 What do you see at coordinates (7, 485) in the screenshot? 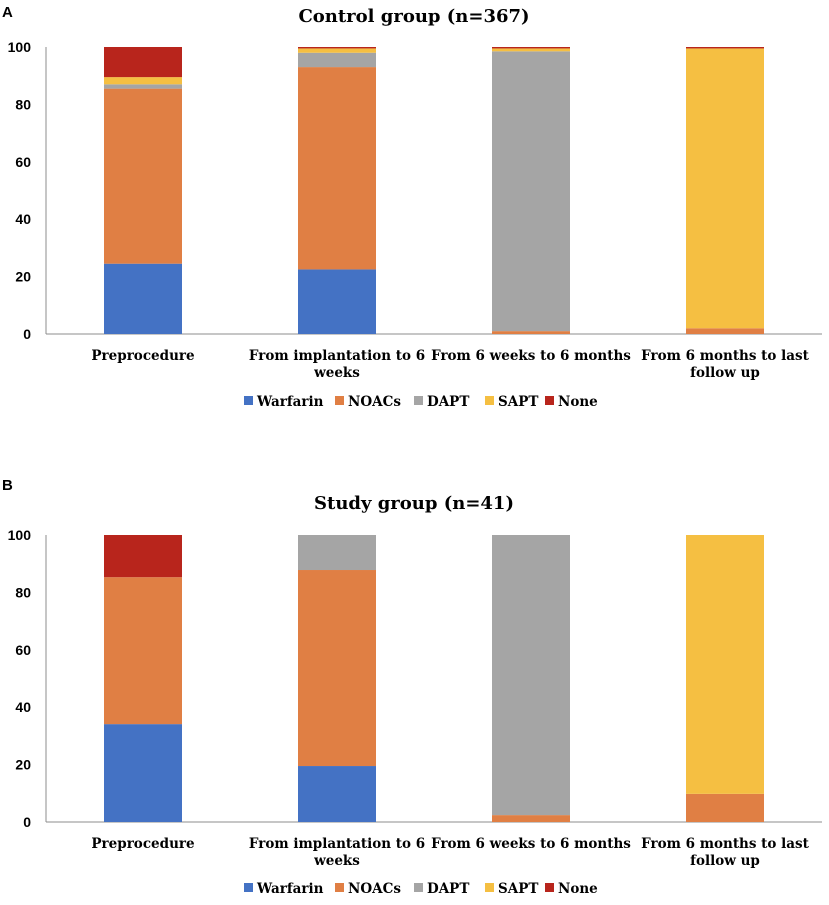
I see `panel-letter: B` at bounding box center [7, 485].